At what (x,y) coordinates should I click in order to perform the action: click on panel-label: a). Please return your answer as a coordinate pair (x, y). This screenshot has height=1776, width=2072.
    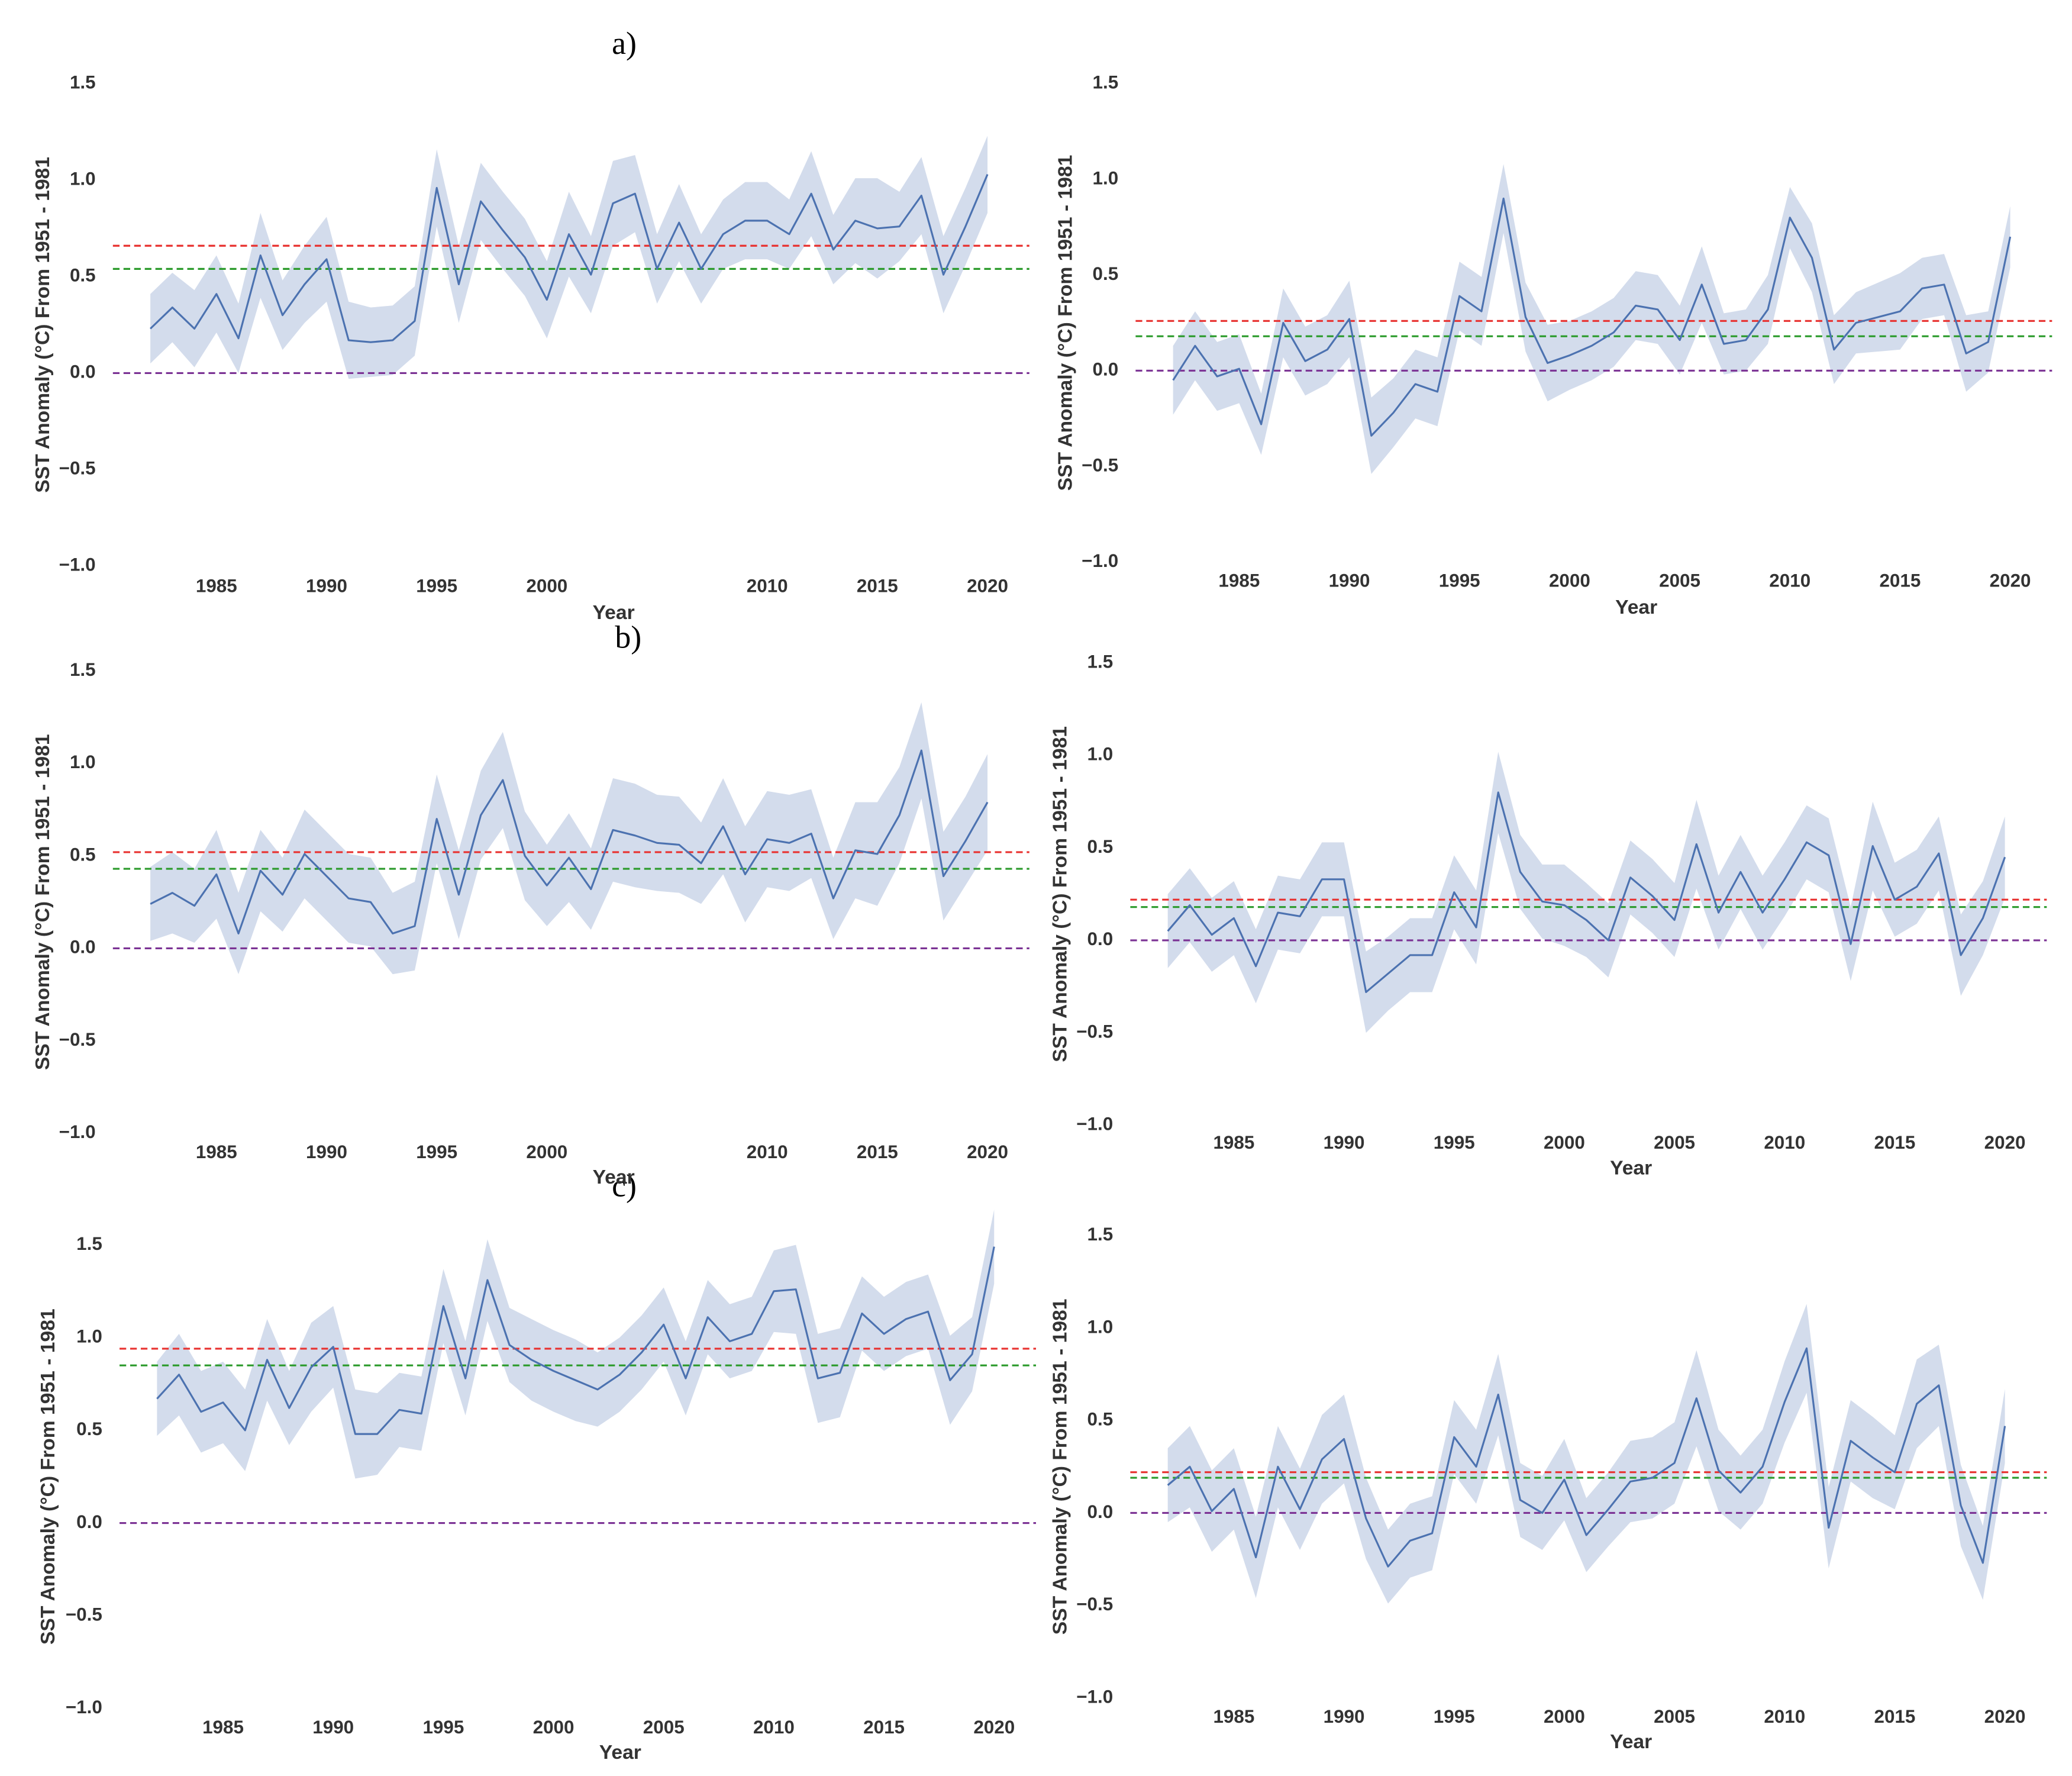
    Looking at the image, I should click on (624, 43).